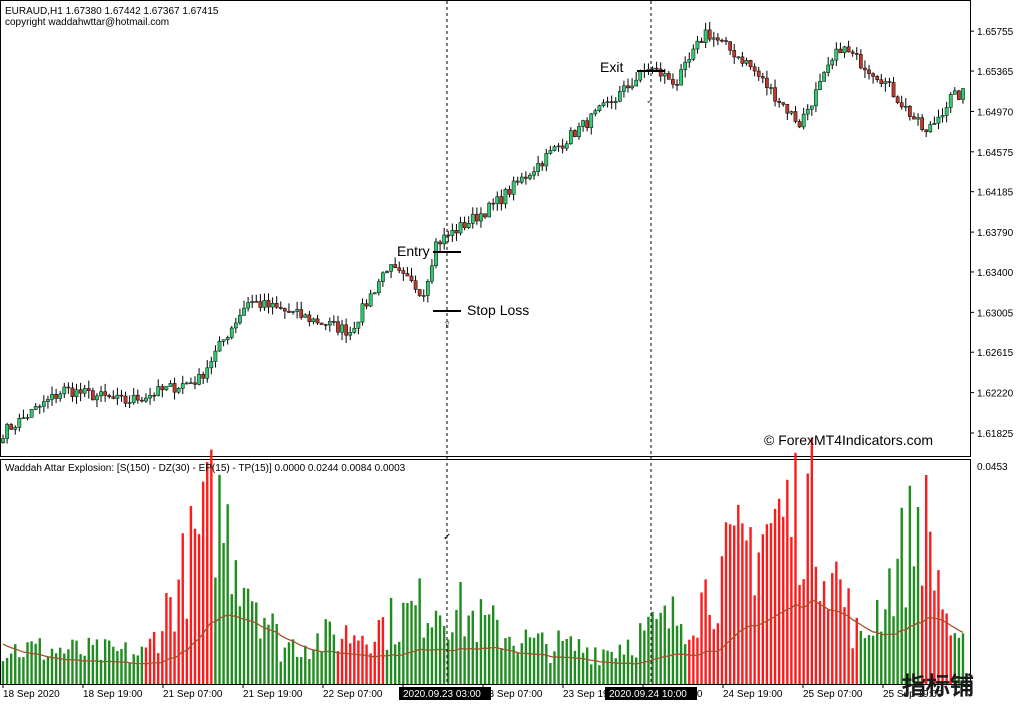  Describe the element at coordinates (913, 694) in the screenshot. I see `time-tick-label: 25 Sep 19:00` at that location.